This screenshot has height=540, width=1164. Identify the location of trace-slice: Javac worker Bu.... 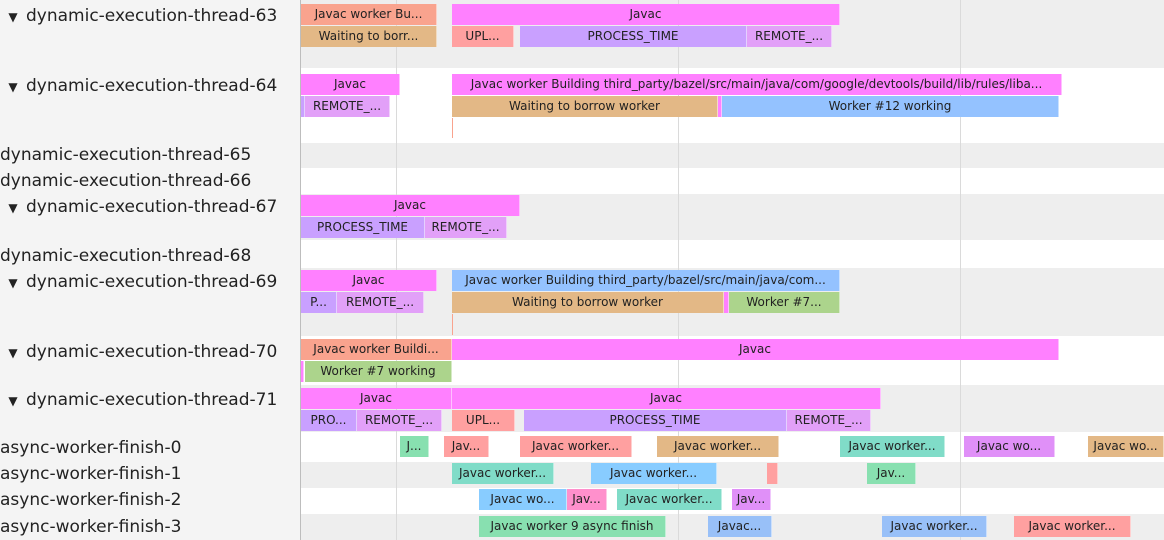
(369, 14).